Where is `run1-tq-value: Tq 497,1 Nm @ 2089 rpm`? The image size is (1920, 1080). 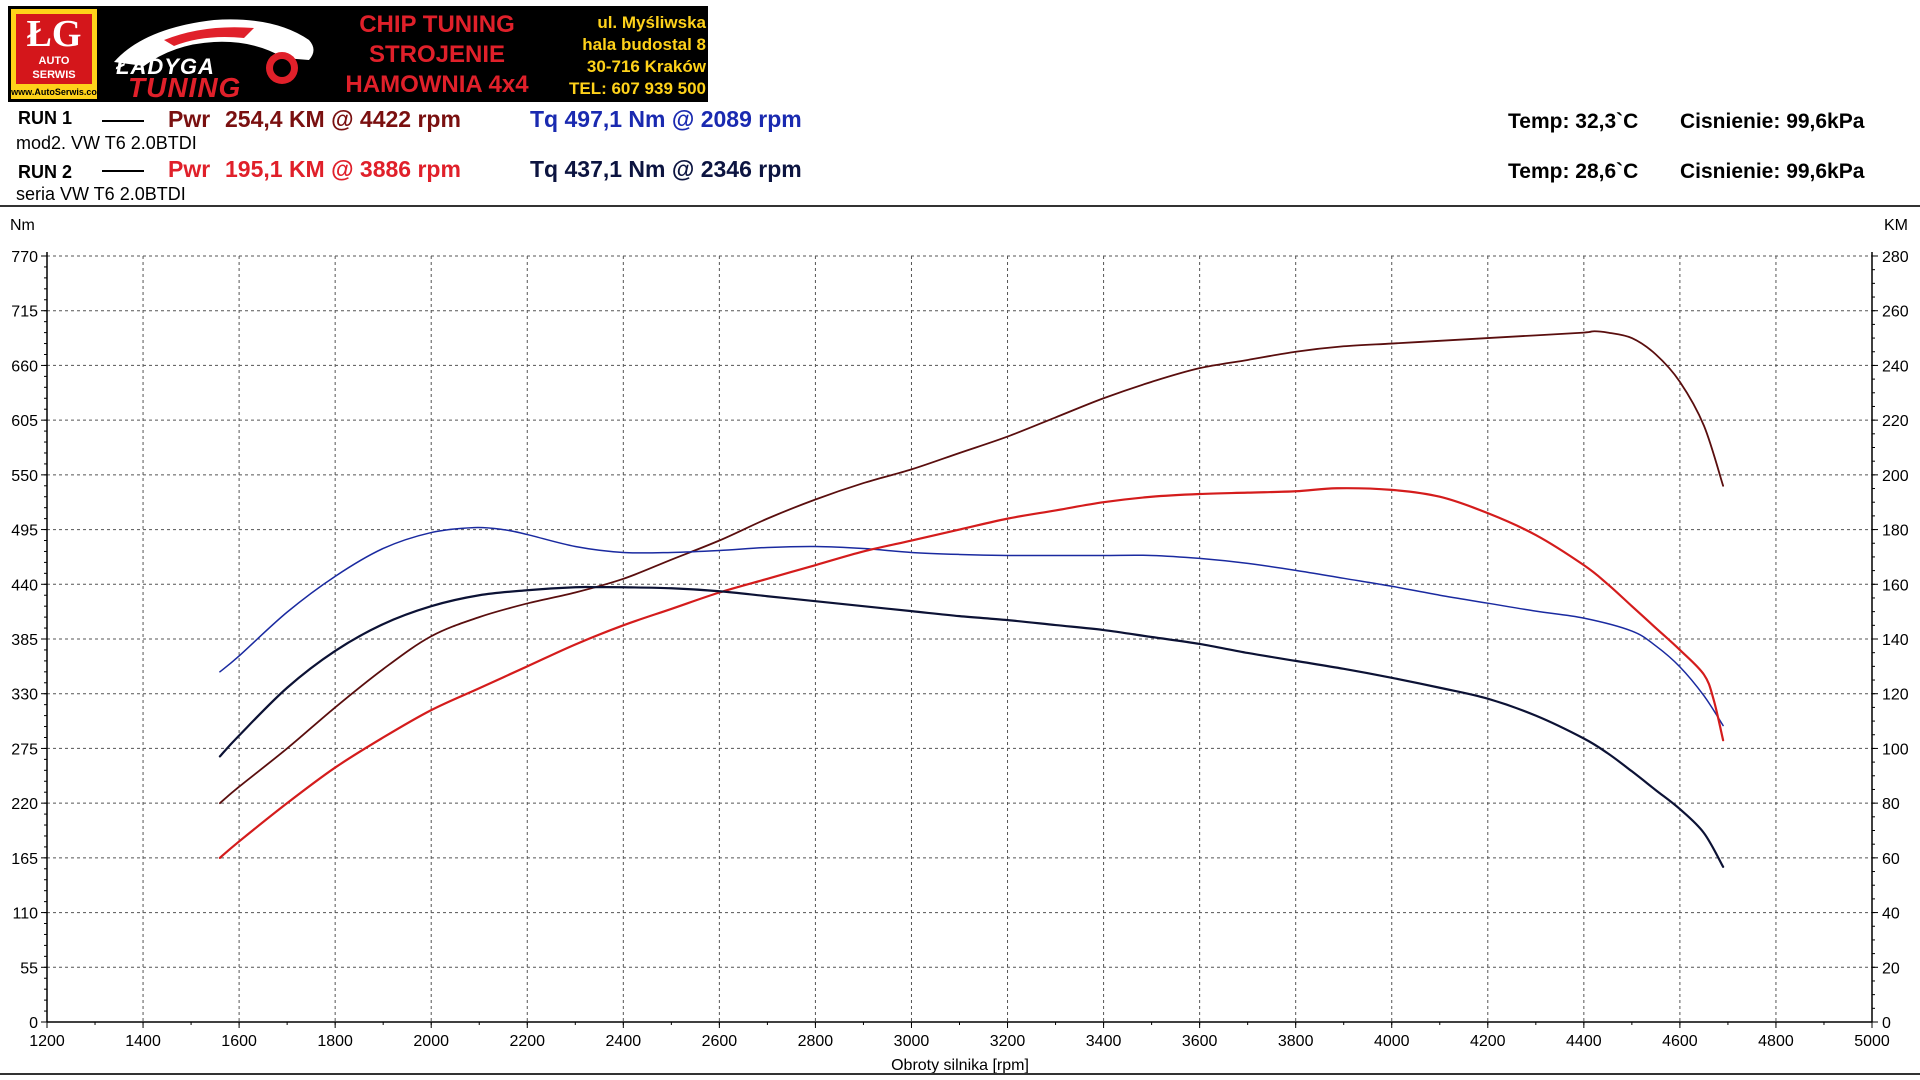
run1-tq-value: Tq 497,1 Nm @ 2089 rpm is located at coordinates (666, 119).